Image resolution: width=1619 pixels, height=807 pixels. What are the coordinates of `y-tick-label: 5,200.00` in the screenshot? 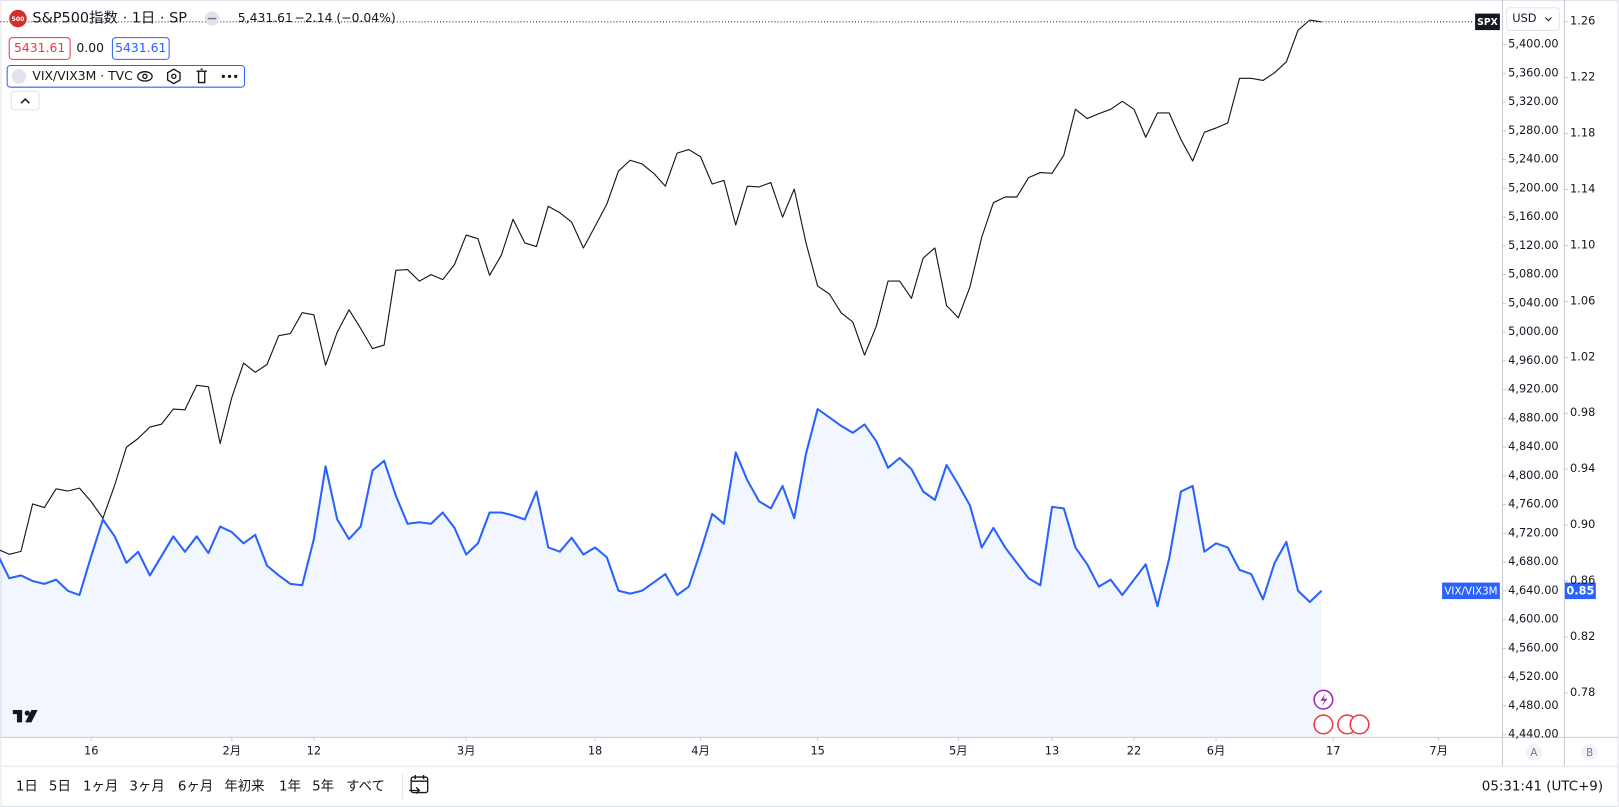 It's located at (1533, 187).